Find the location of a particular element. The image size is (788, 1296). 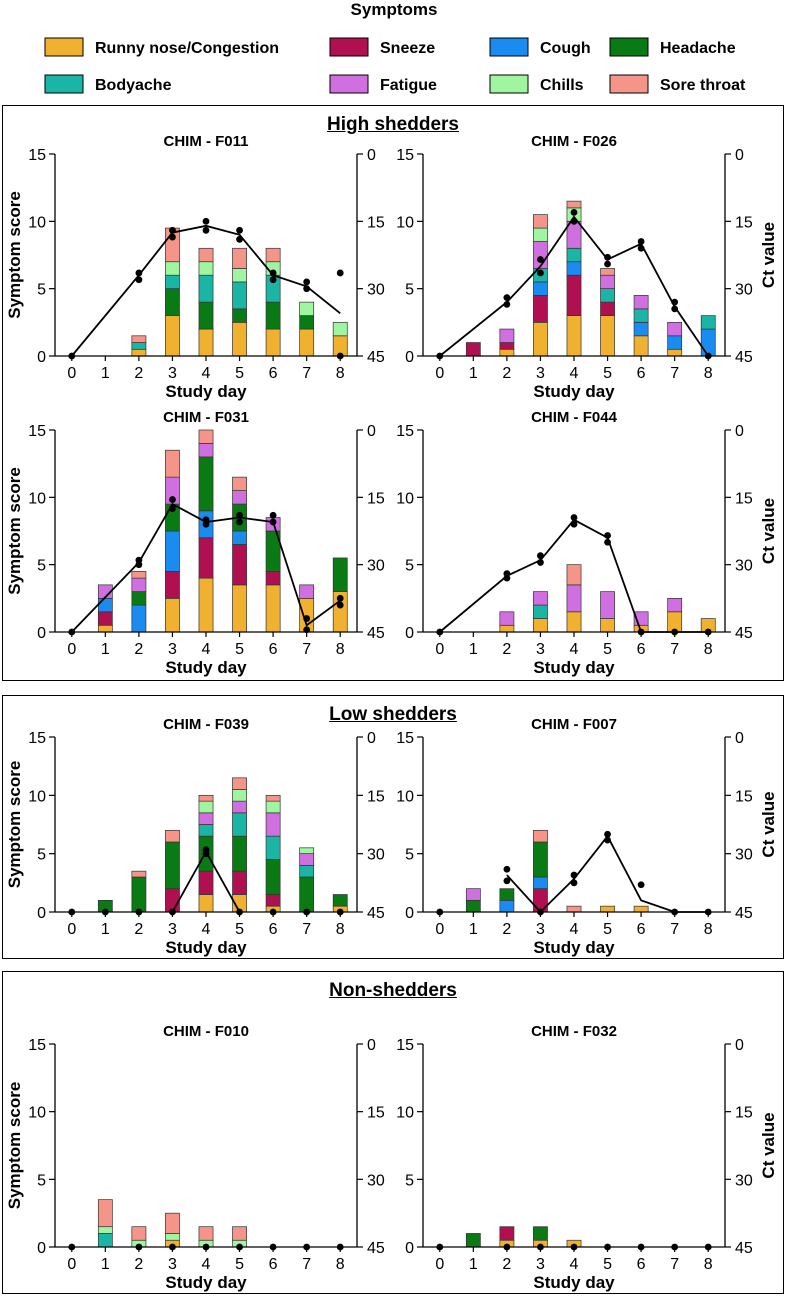

chart-title: CHIM - F026 is located at coordinates (574, 141).